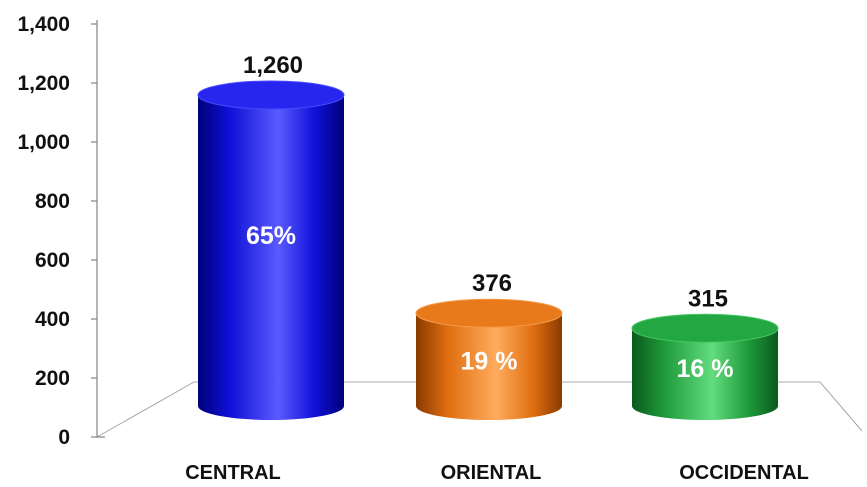 Image resolution: width=867 pixels, height=487 pixels. I want to click on x-tick-label: OCCIDENTAL, so click(744, 472).